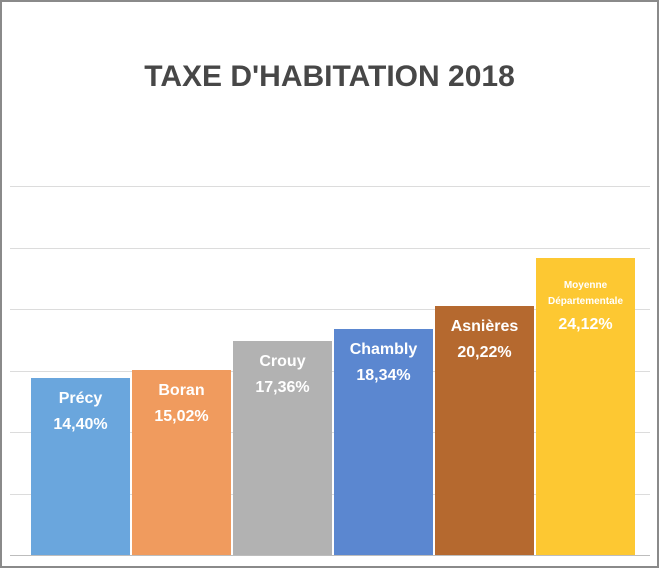  I want to click on bar-value-label: 14,40%, so click(80, 424).